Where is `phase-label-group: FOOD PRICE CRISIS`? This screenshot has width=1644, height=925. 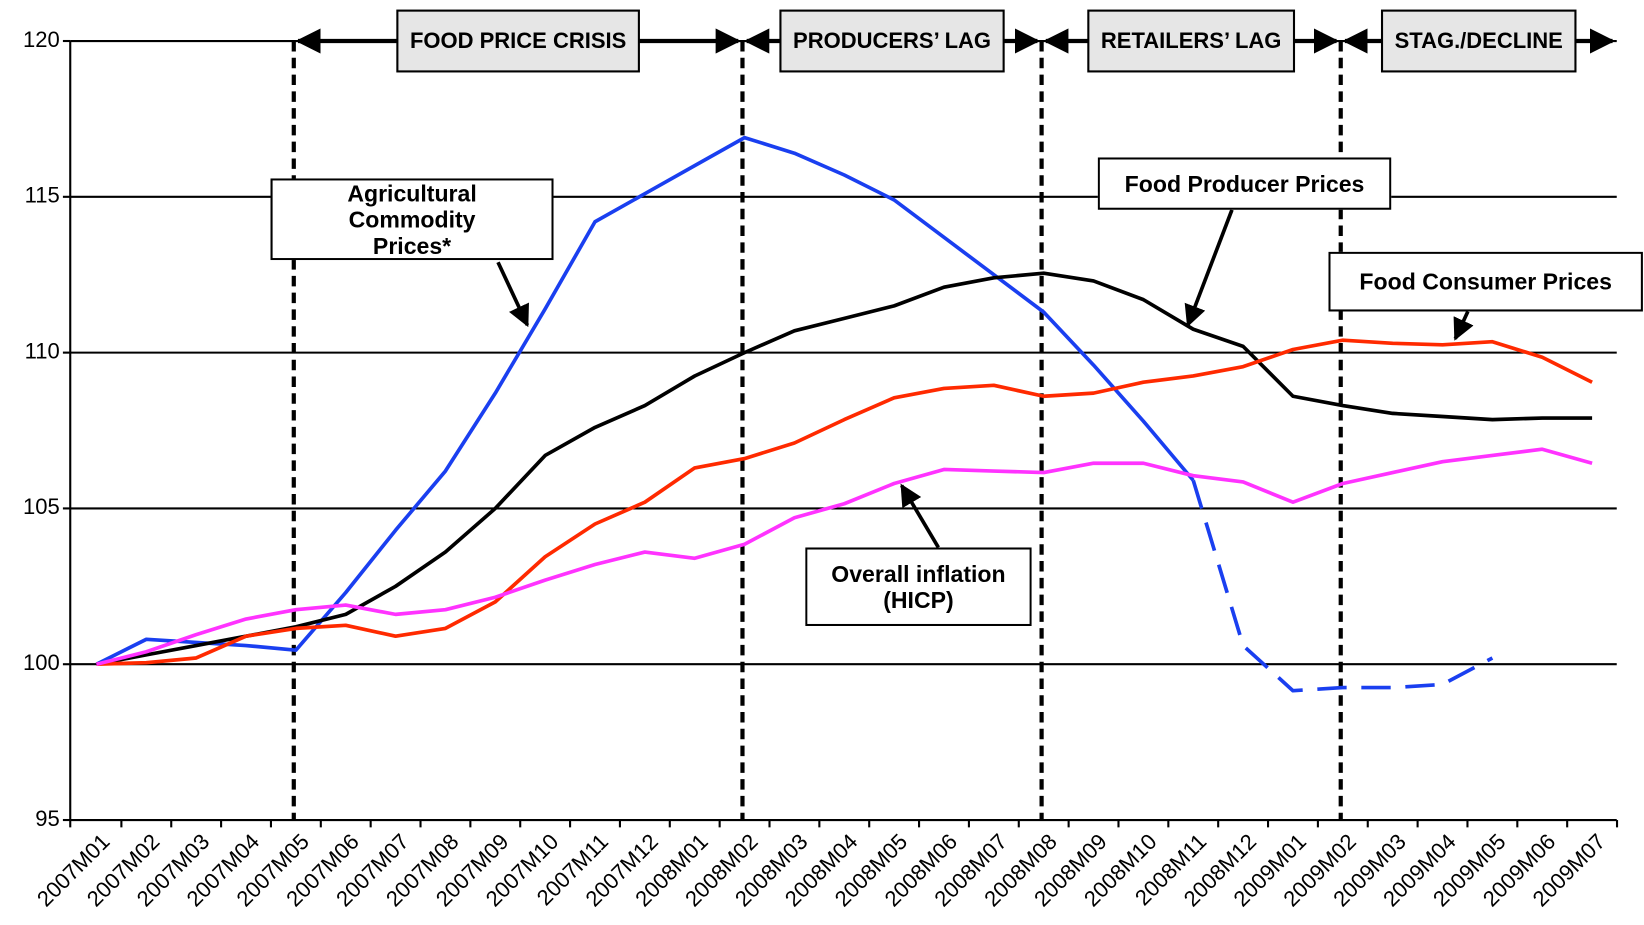 phase-label-group: FOOD PRICE CRISIS is located at coordinates (518, 41).